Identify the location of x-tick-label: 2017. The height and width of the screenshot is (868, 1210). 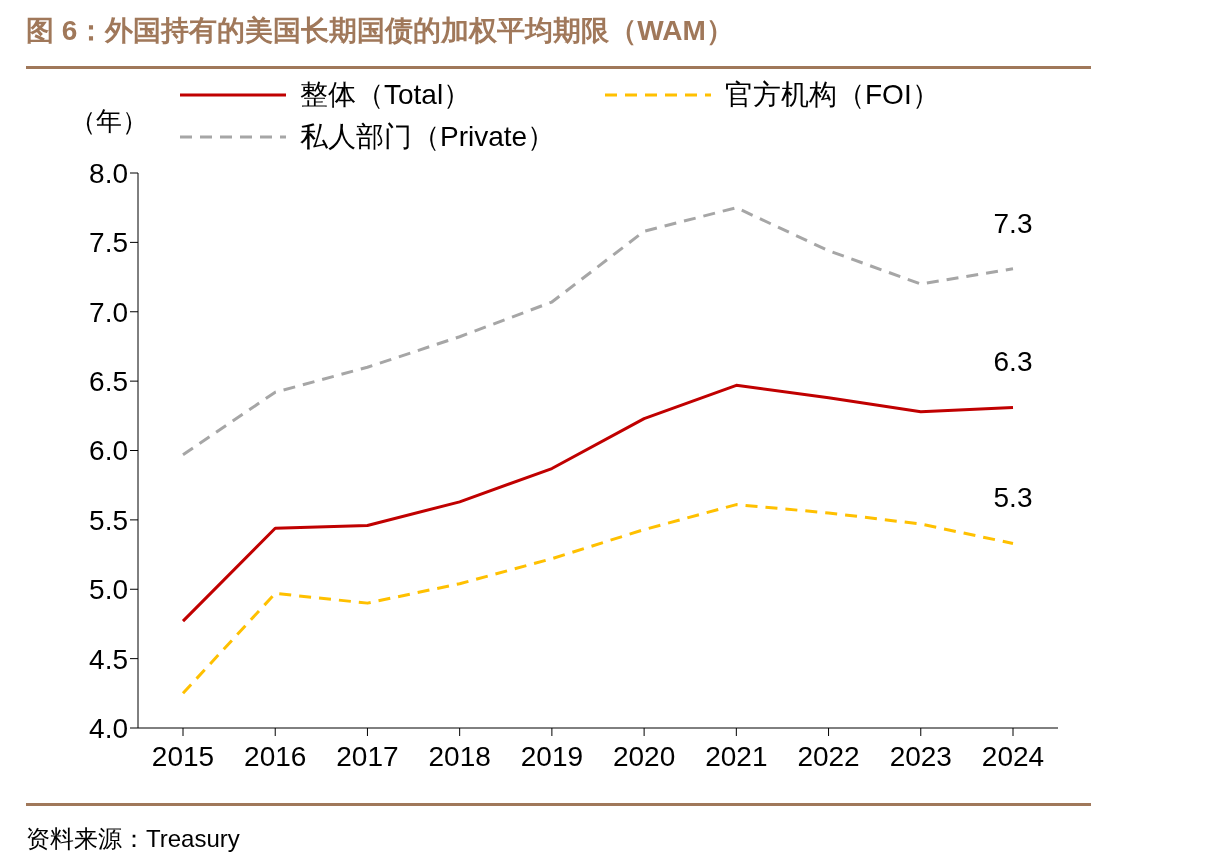
(367, 756).